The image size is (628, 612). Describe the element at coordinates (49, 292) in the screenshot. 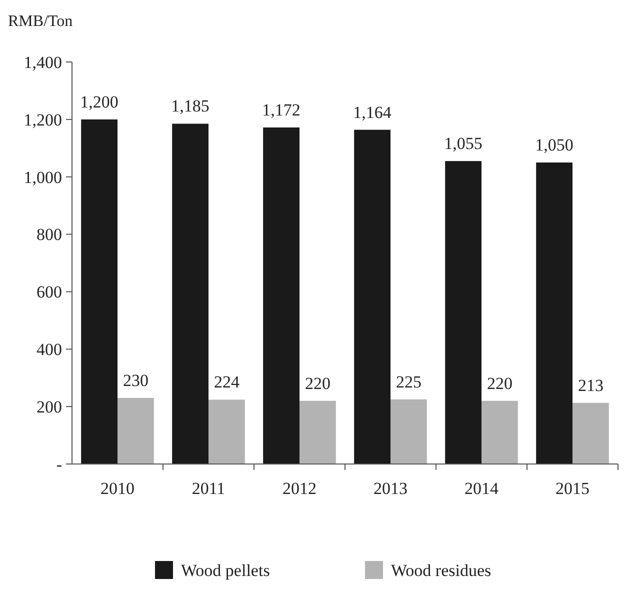

I see `y-tick-label: 600` at that location.